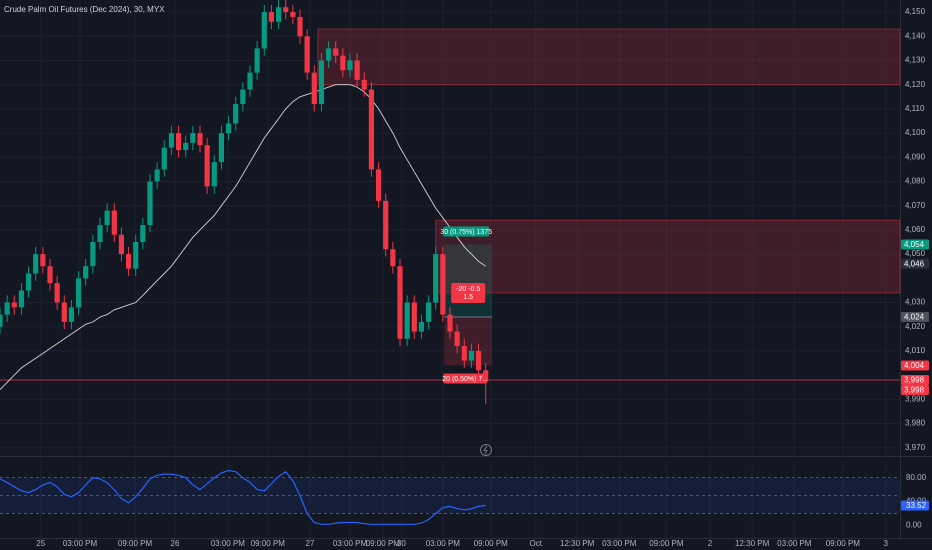 Image resolution: width=932 pixels, height=550 pixels. I want to click on y-tick-label: 4,020, so click(915, 326).